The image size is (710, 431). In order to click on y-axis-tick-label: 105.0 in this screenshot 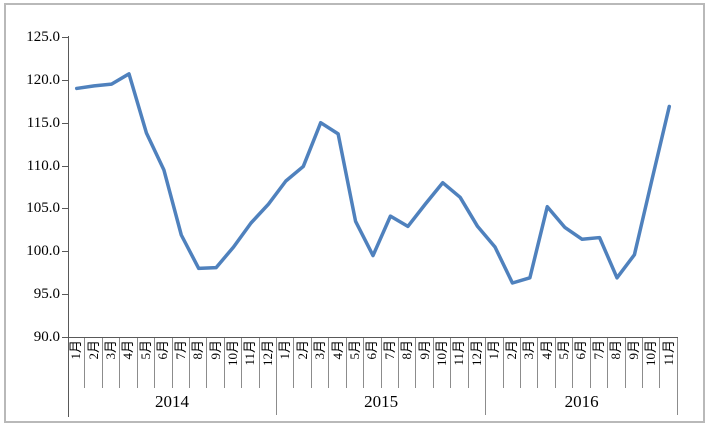, I will do `click(43, 208)`.